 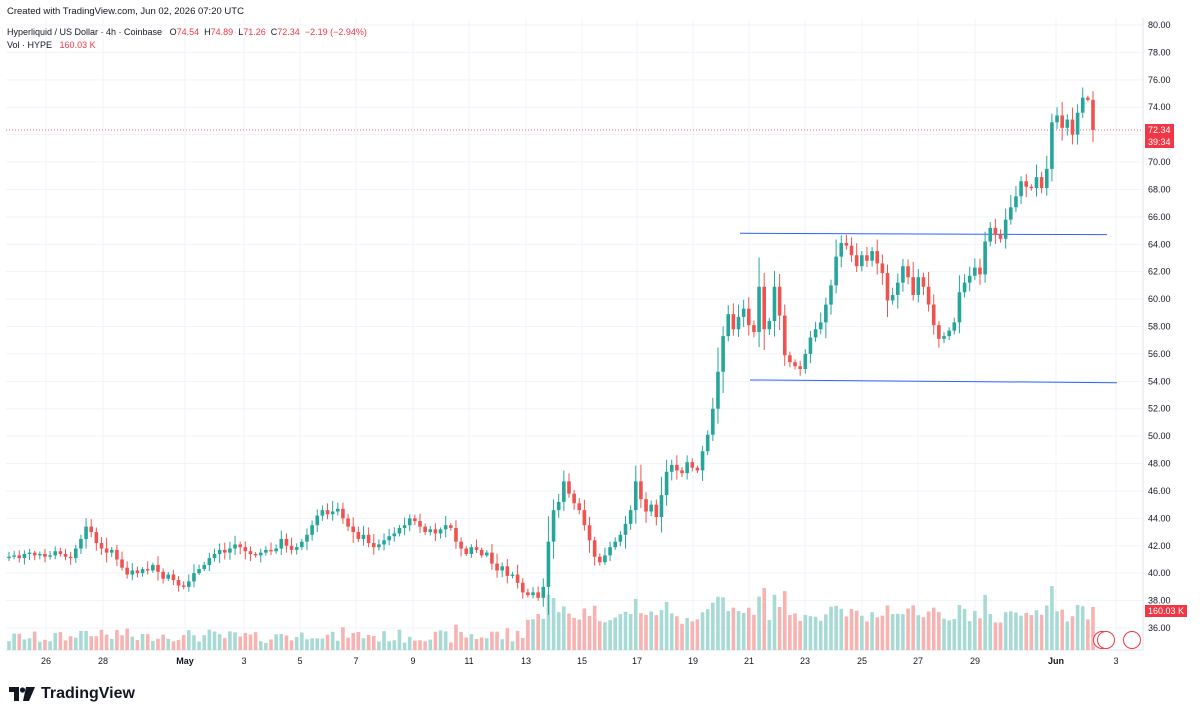 What do you see at coordinates (1166, 611) in the screenshot?
I see `volume-tag: 160.03 K` at bounding box center [1166, 611].